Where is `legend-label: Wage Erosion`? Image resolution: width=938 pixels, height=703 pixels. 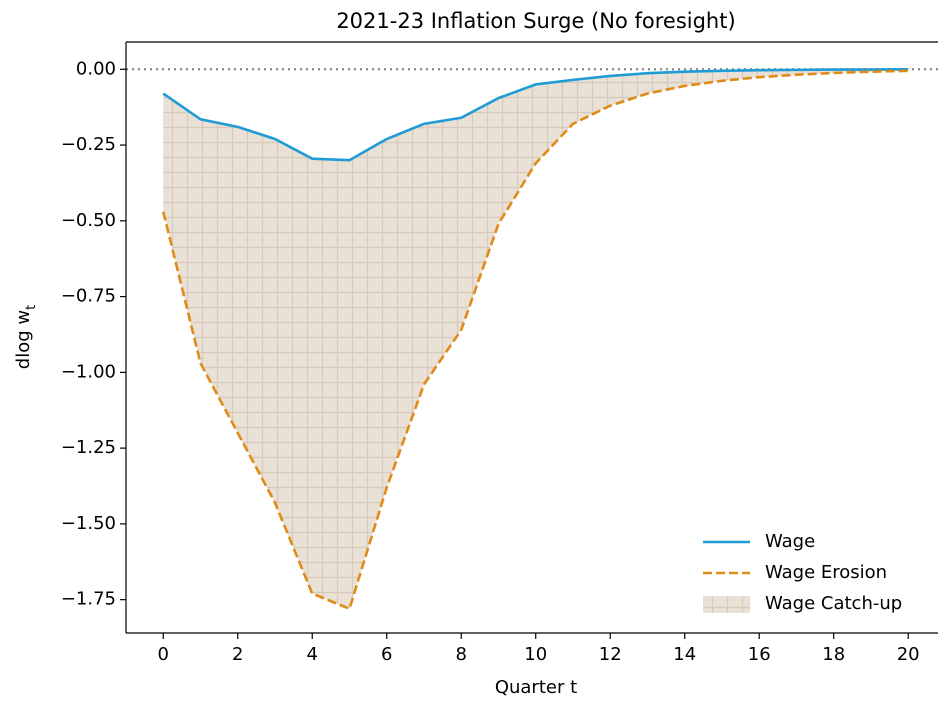
legend-label: Wage Erosion is located at coordinates (826, 572).